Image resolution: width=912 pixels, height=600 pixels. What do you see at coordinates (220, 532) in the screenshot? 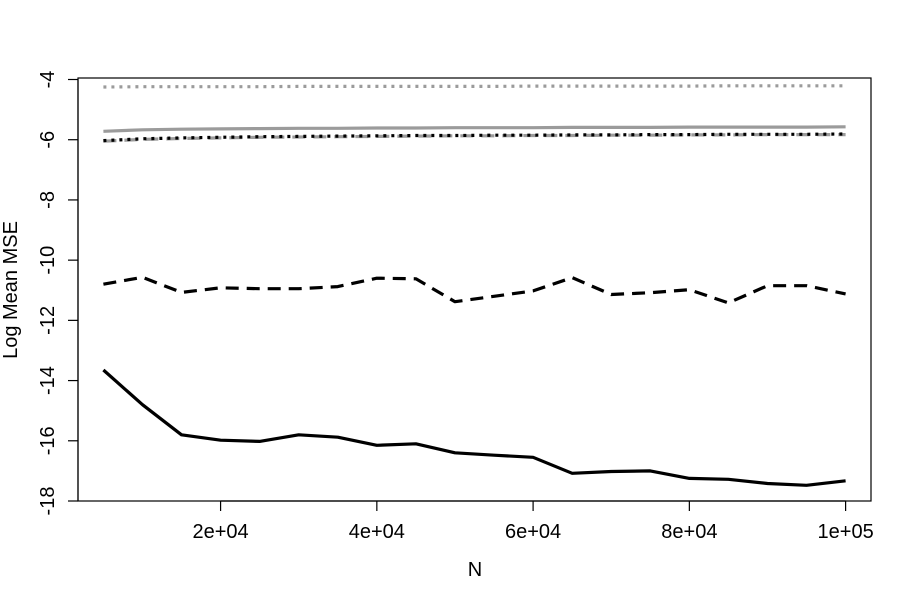
I see `x-tick-label: 2e+04` at bounding box center [220, 532].